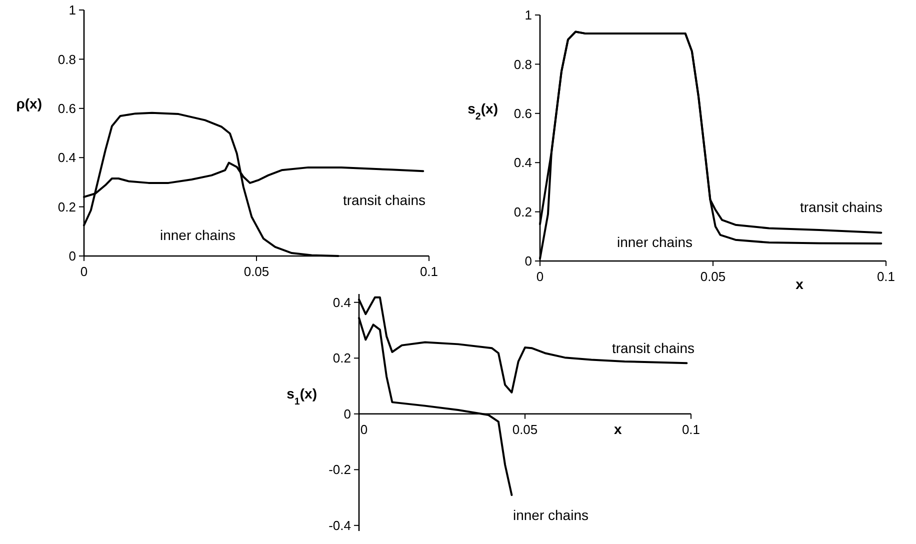 The image size is (916, 544). I want to click on y-tick-label: -0.2, so click(339, 470).